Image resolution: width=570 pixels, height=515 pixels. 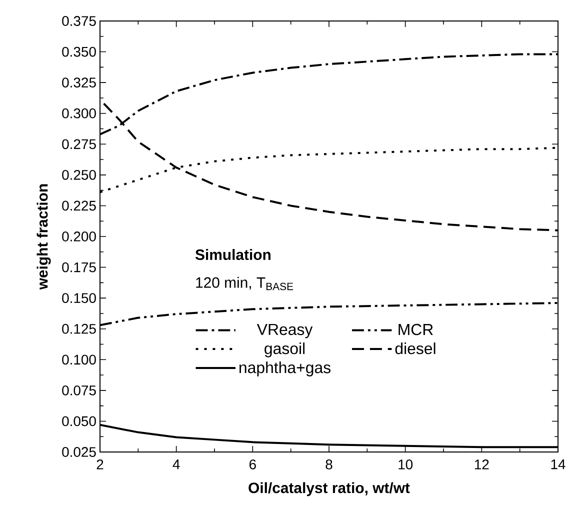 What do you see at coordinates (415, 330) in the screenshot?
I see `legend-label: MCR` at bounding box center [415, 330].